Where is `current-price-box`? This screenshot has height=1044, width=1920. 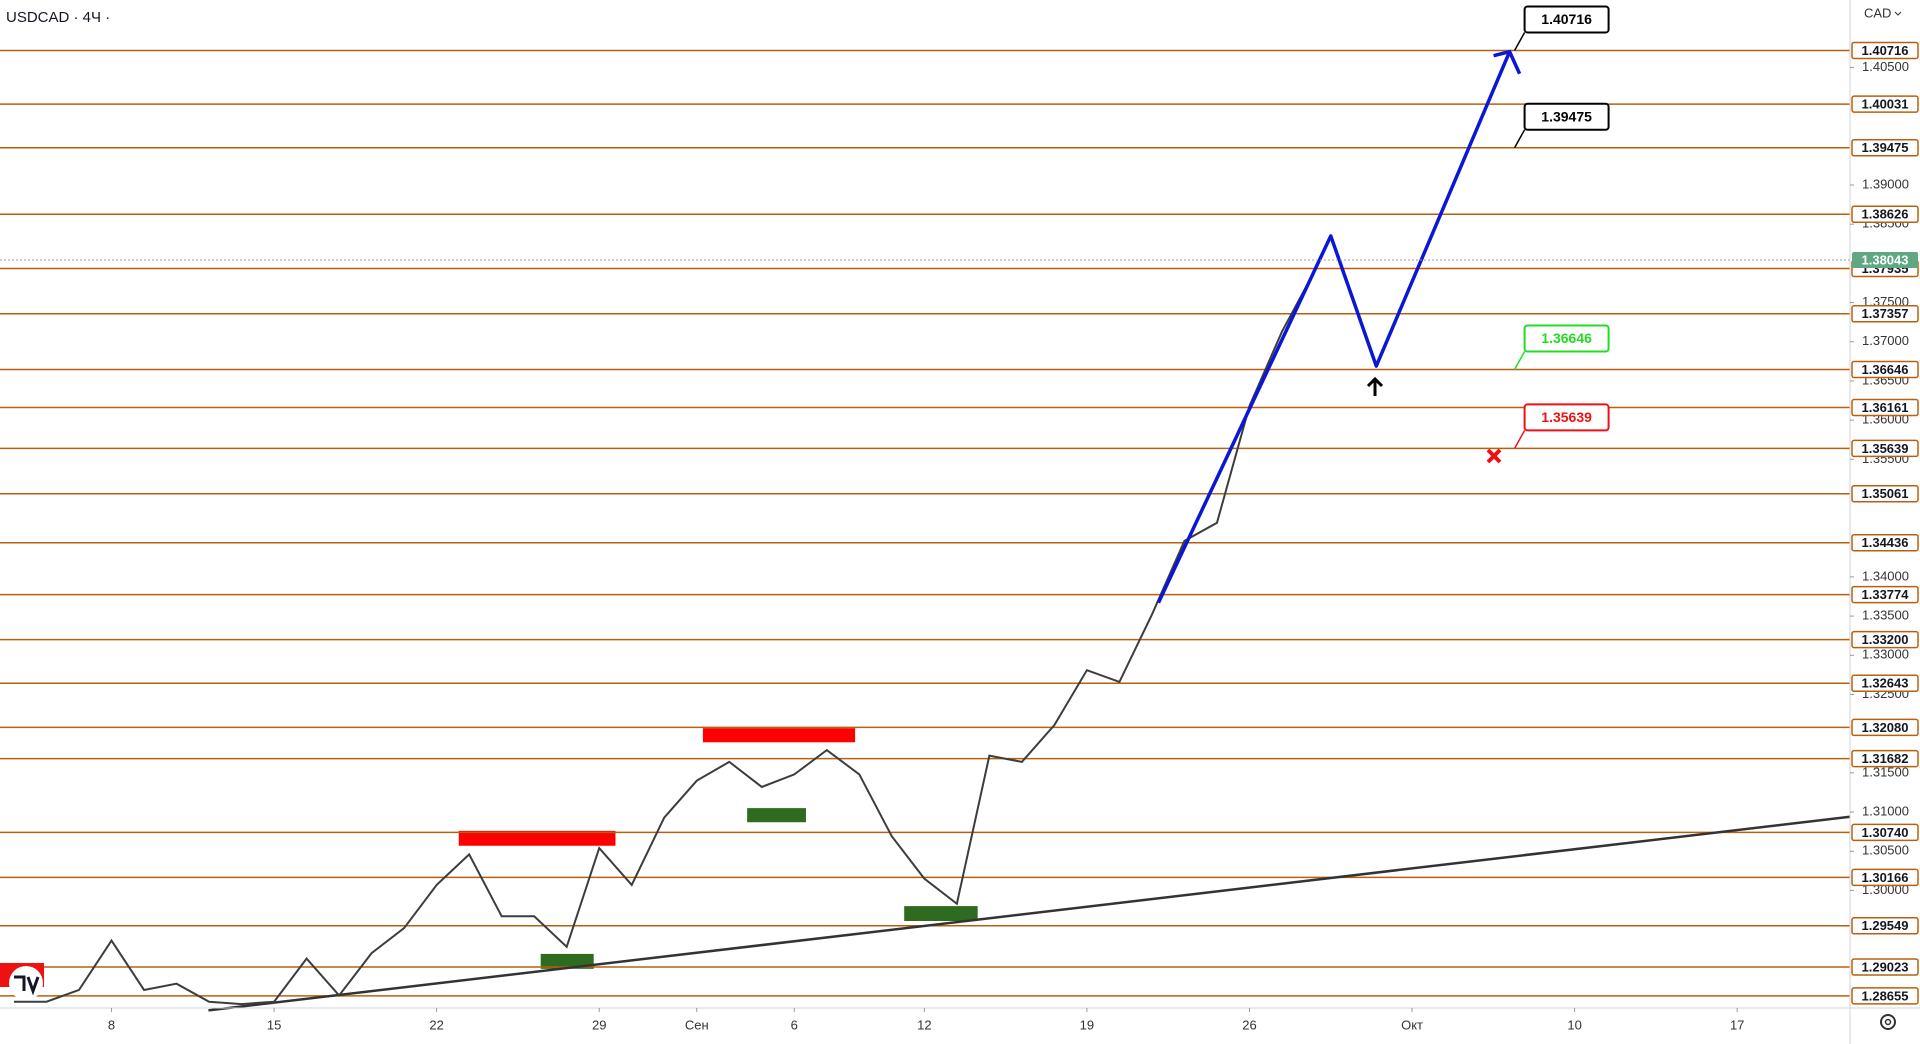
current-price-box is located at coordinates (1885, 259).